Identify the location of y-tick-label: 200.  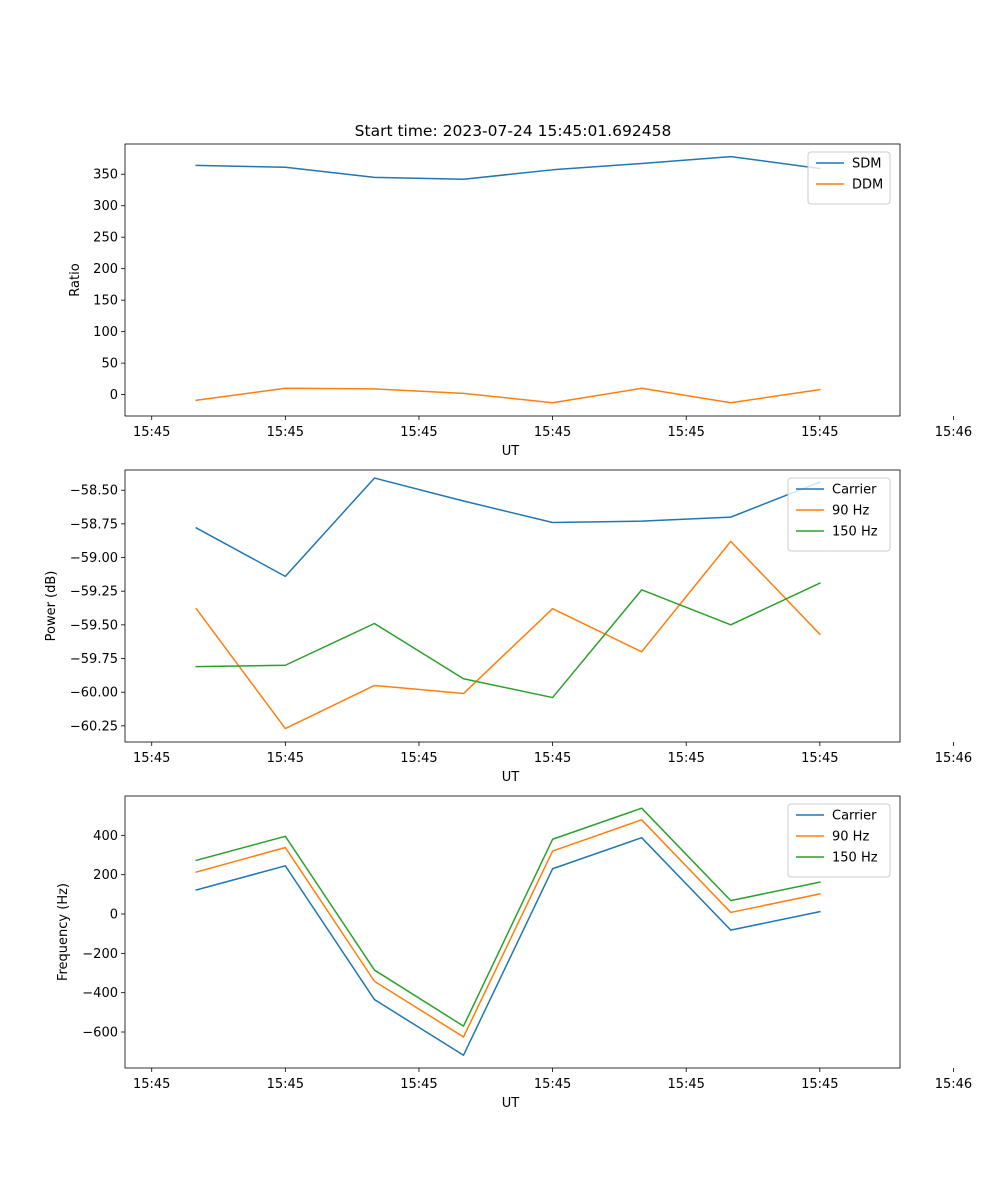
(105, 269).